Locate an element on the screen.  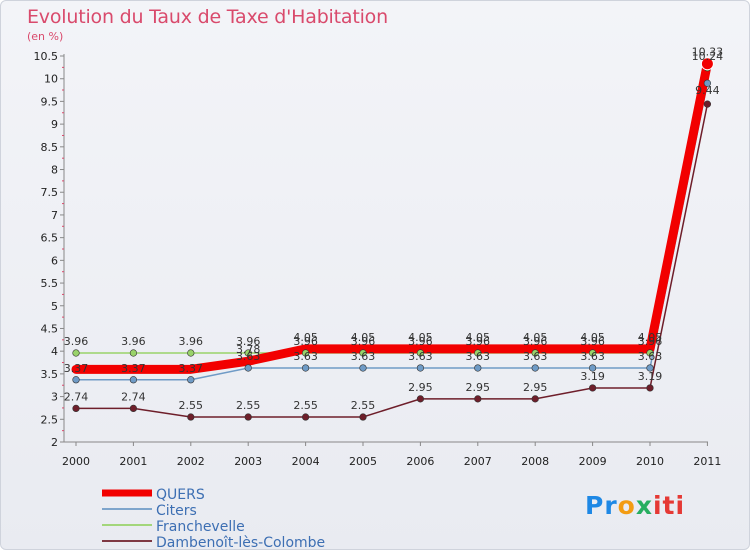
data-point-quers is located at coordinates (707, 64).